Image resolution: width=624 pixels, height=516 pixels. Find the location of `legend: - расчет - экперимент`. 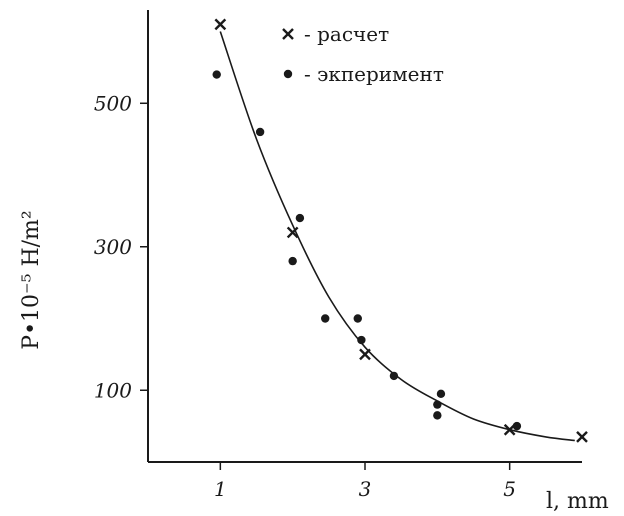

legend: - расчет - экперимент is located at coordinates (363, 54).